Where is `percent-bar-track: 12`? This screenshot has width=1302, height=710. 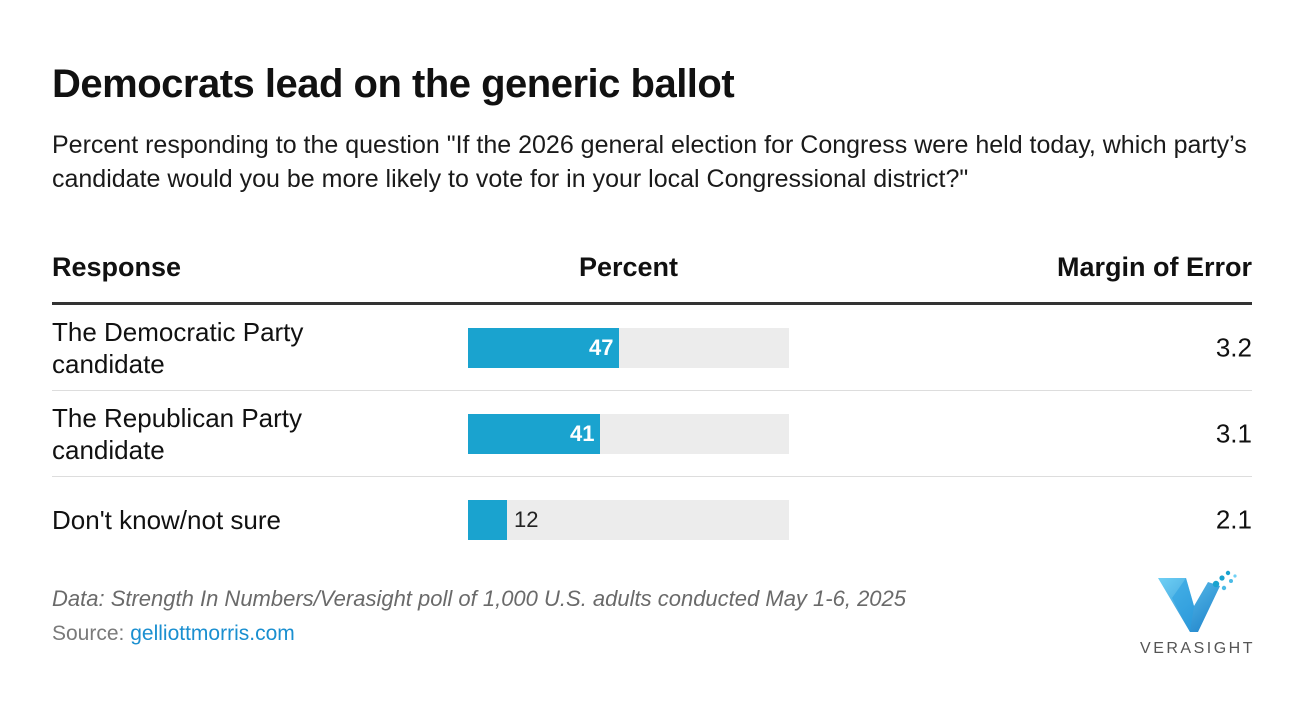 percent-bar-track: 12 is located at coordinates (628, 519).